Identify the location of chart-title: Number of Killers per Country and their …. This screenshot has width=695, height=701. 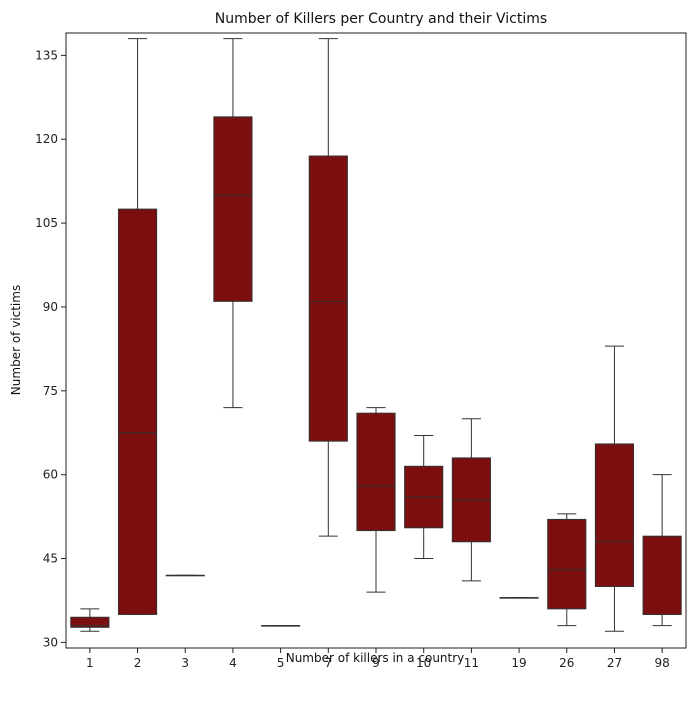
(381, 19).